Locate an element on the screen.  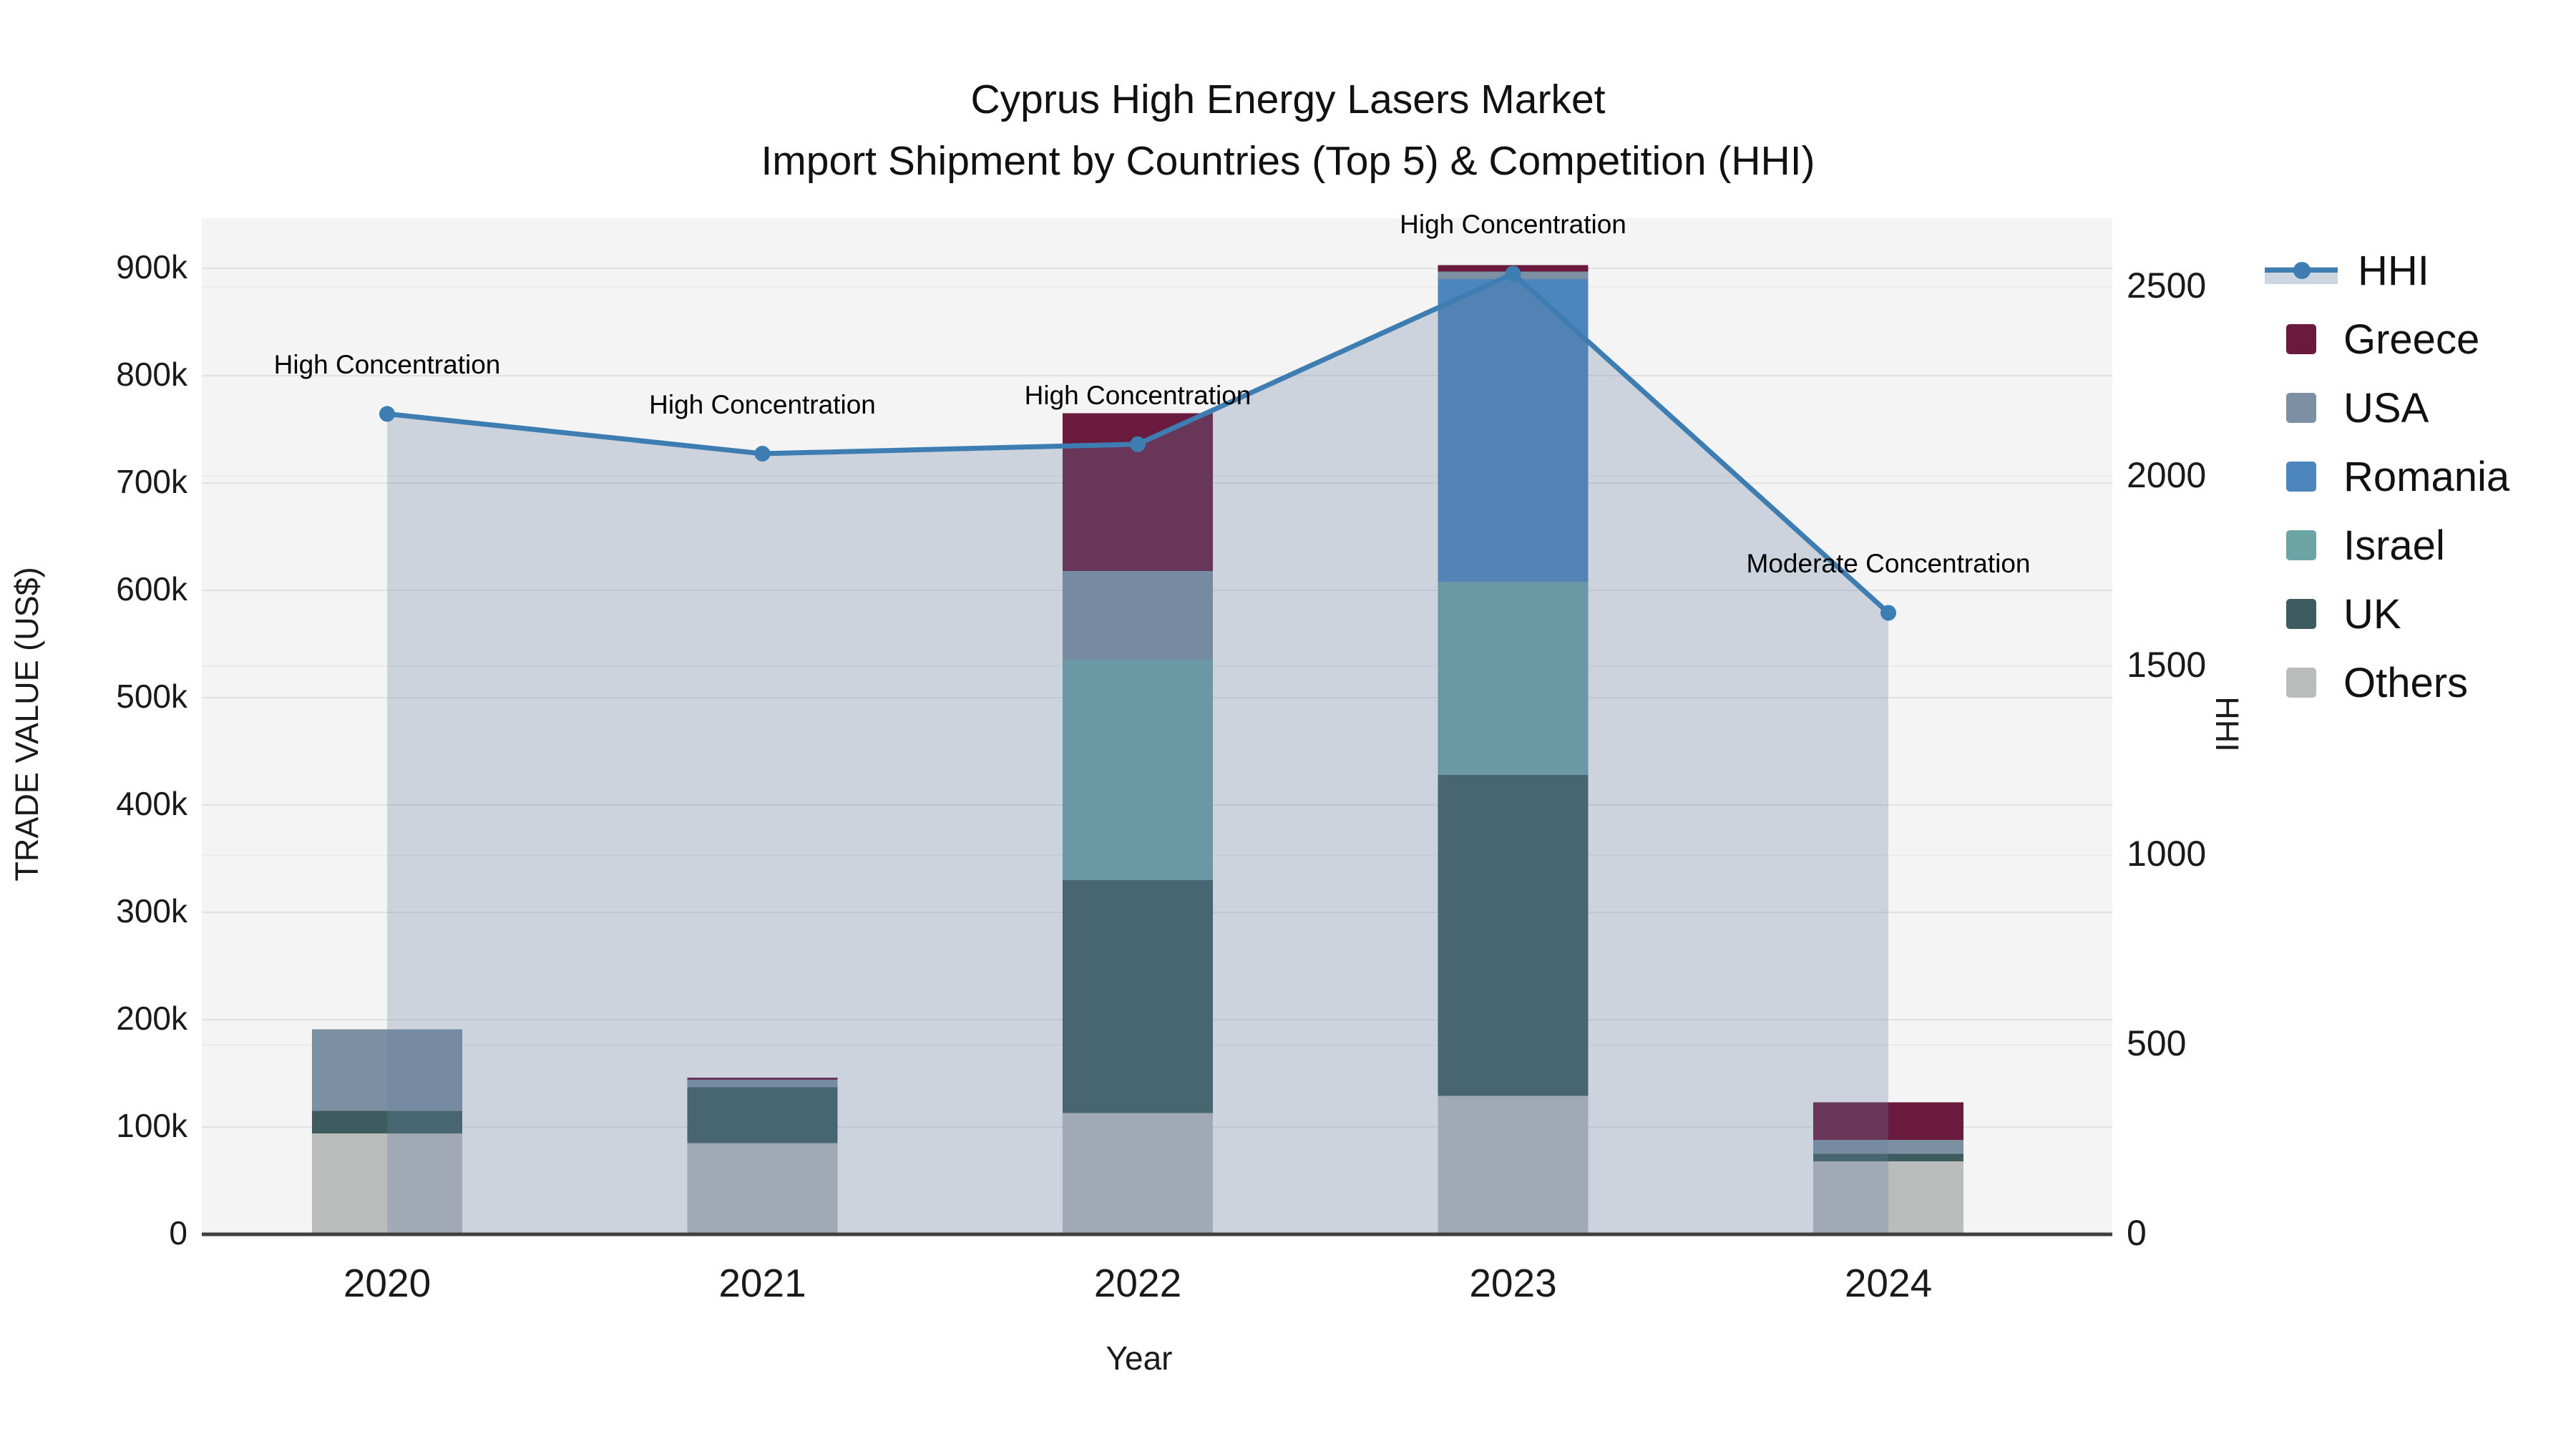
legend-item-romania: Romania is located at coordinates (2387, 476).